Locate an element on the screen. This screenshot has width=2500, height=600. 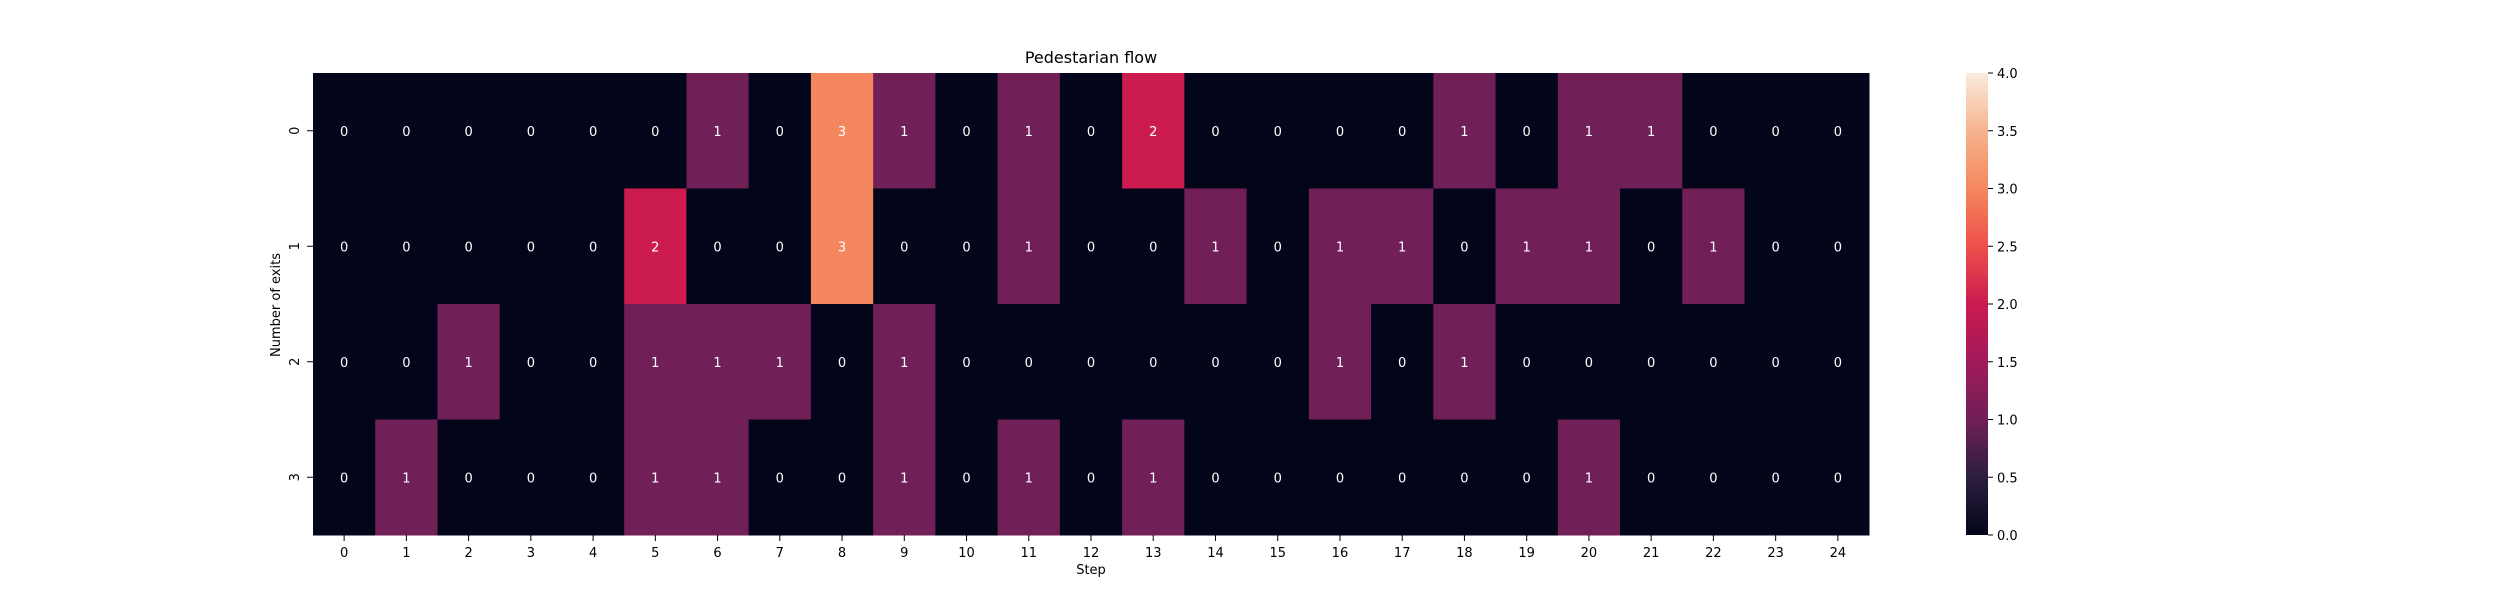
x-tick-label: 10 is located at coordinates (966, 553).